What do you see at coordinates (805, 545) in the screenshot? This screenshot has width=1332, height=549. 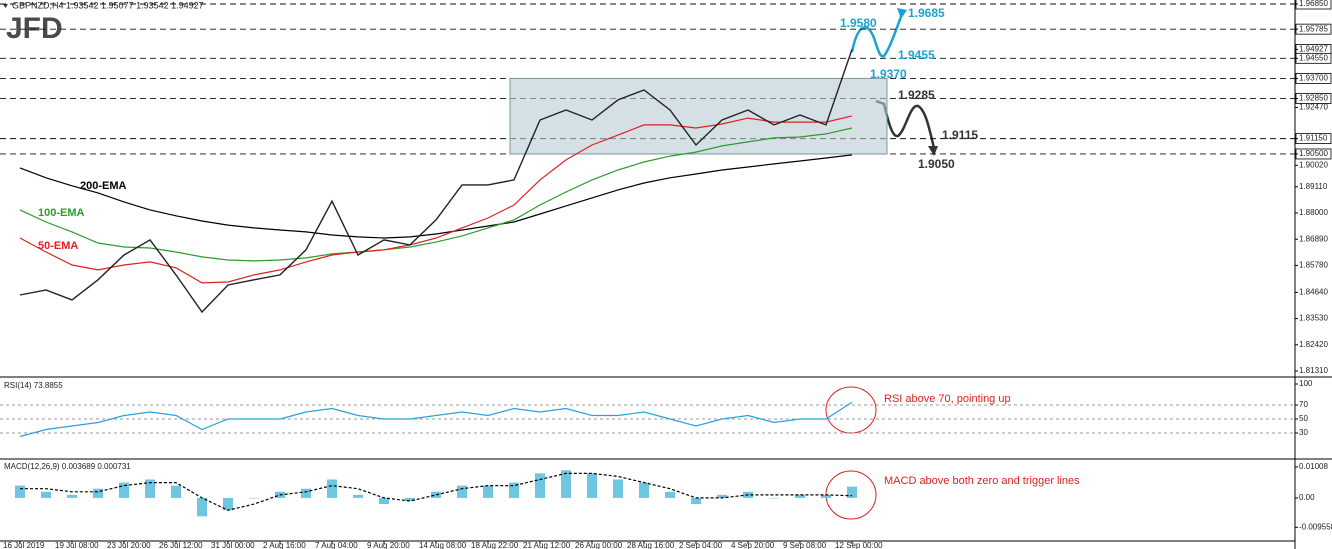 I see `x-tick-label: 9 Sep 08:00` at bounding box center [805, 545].